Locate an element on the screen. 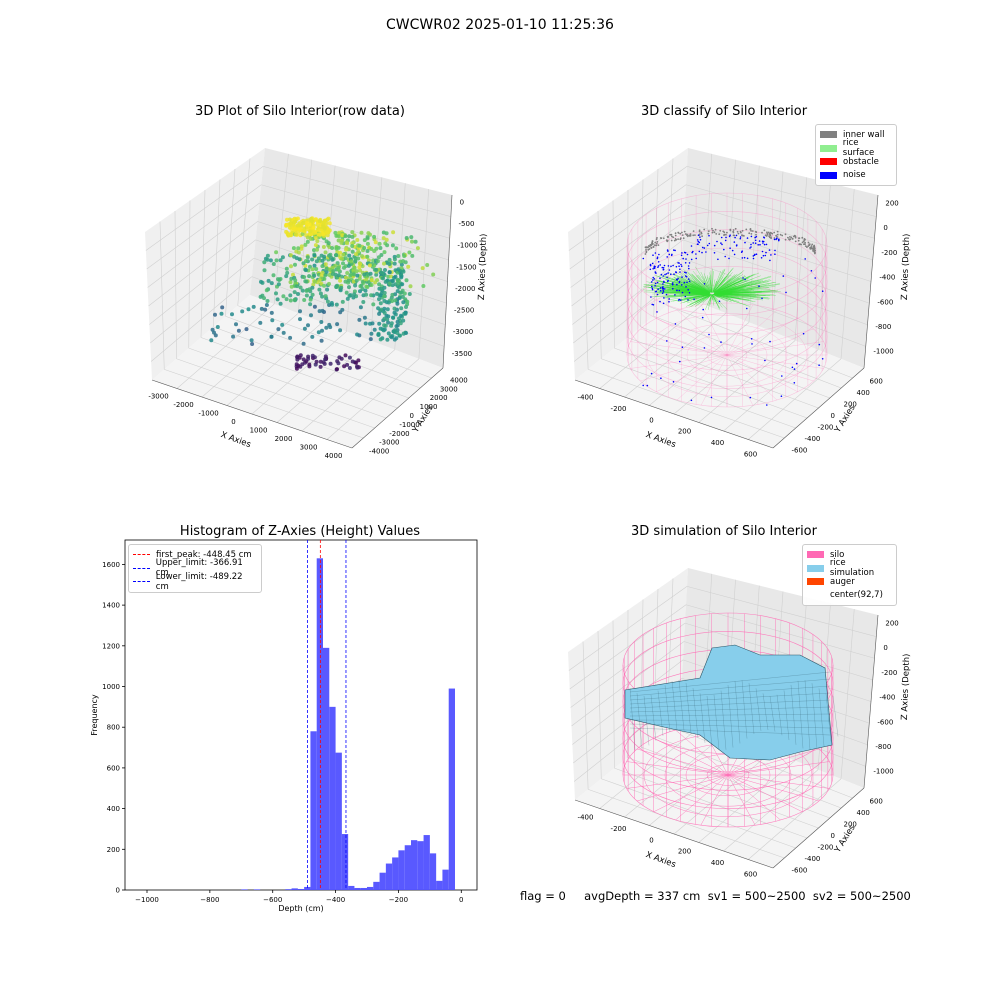  histogram-x-axis-label: Depth (cm) is located at coordinates (300, 908).